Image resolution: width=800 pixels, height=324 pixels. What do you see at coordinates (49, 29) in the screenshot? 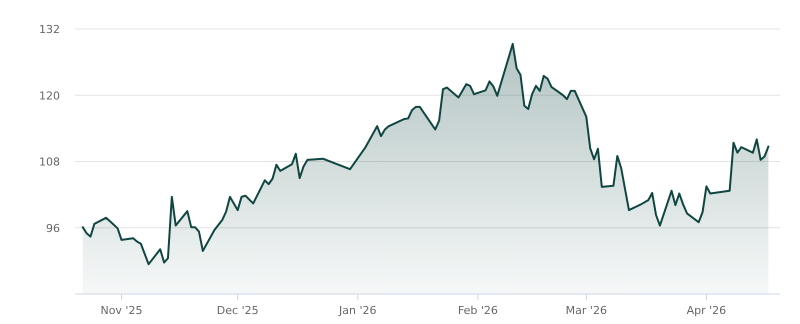
I see `y-tick-label: 132` at bounding box center [49, 29].